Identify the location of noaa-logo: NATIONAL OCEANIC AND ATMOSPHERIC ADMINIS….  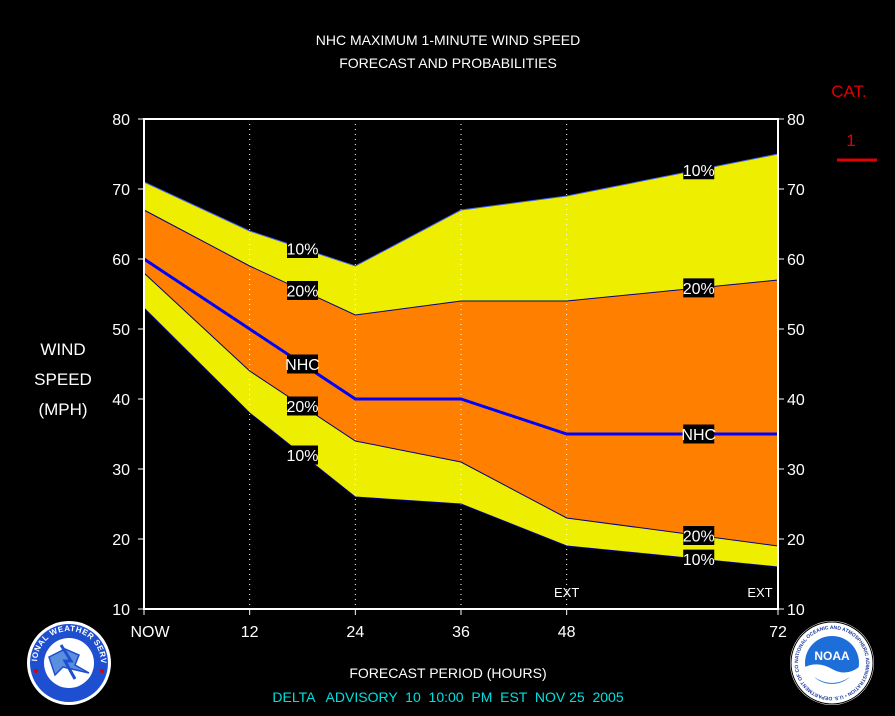
(832, 663).